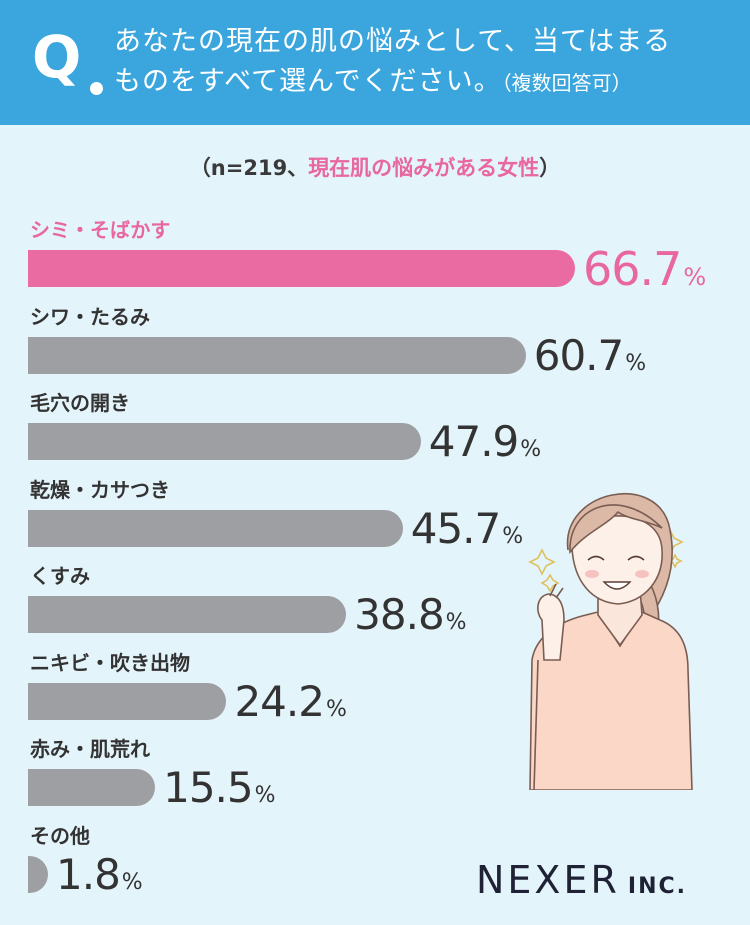 Image resolution: width=750 pixels, height=925 pixels. I want to click on category-label: 赤み・肌荒れ, so click(90, 749).